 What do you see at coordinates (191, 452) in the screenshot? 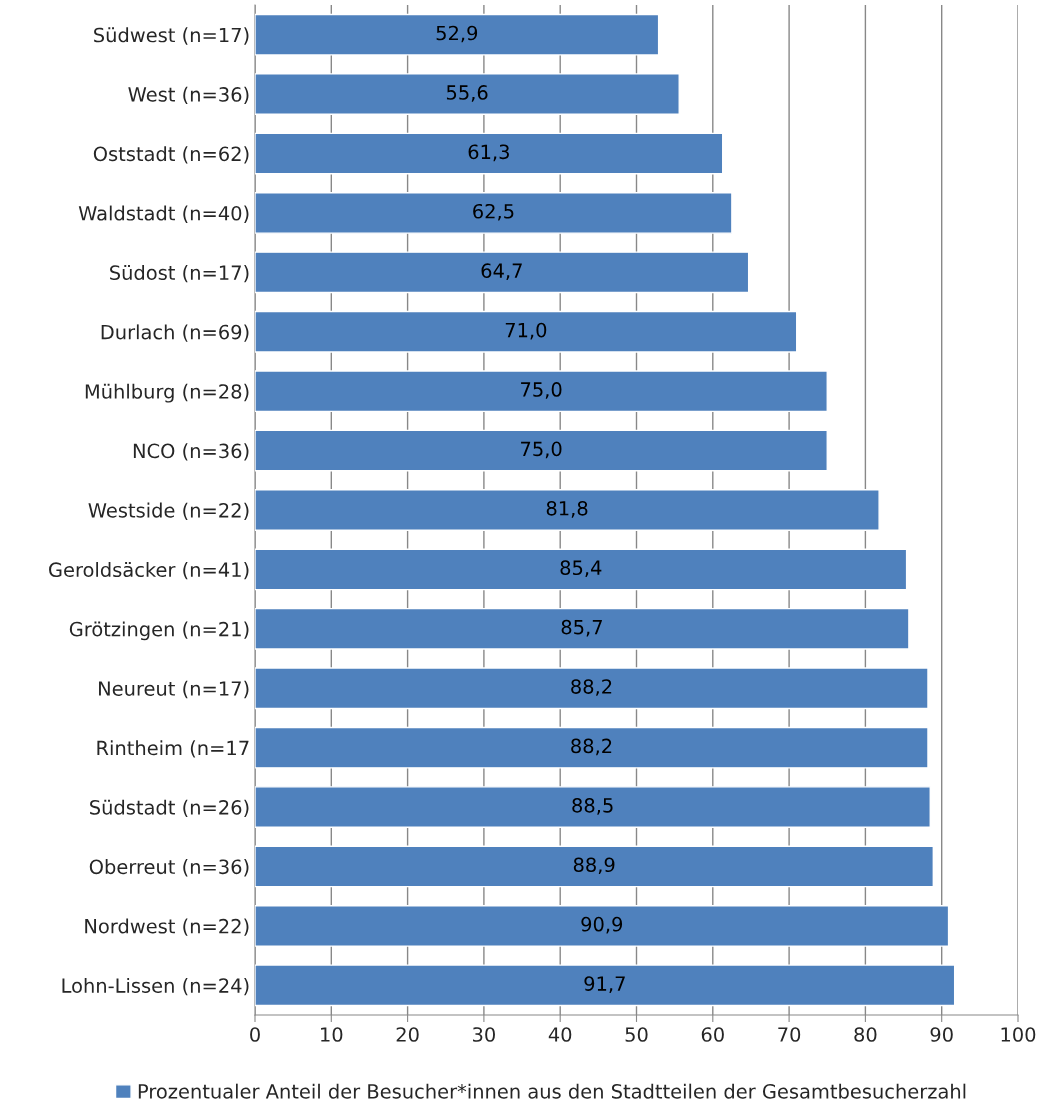
I see `y-tick-label: NCO (n=36)` at bounding box center [191, 452].